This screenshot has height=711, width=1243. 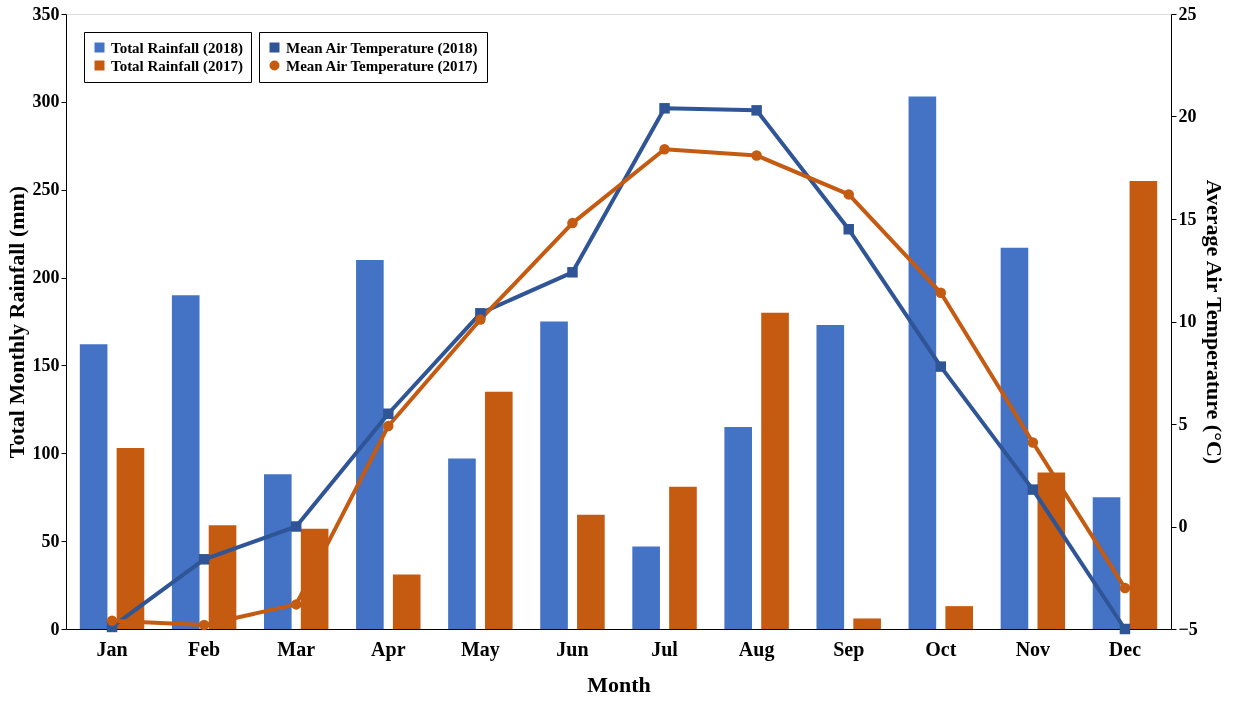 What do you see at coordinates (177, 66) in the screenshot?
I see `legend-label: Total Rainfall (2017)` at bounding box center [177, 66].